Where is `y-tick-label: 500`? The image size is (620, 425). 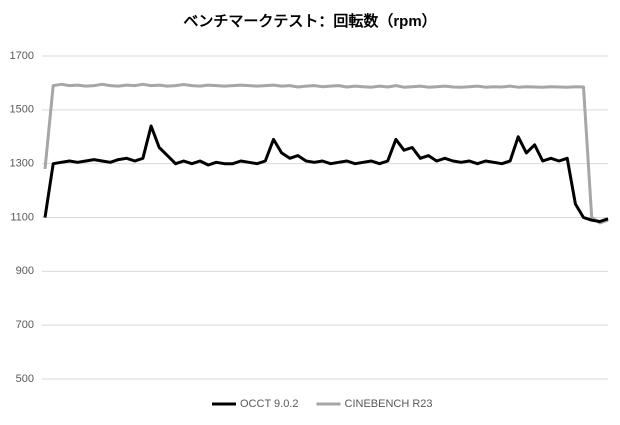 y-tick-label: 500 is located at coordinates (25, 379).